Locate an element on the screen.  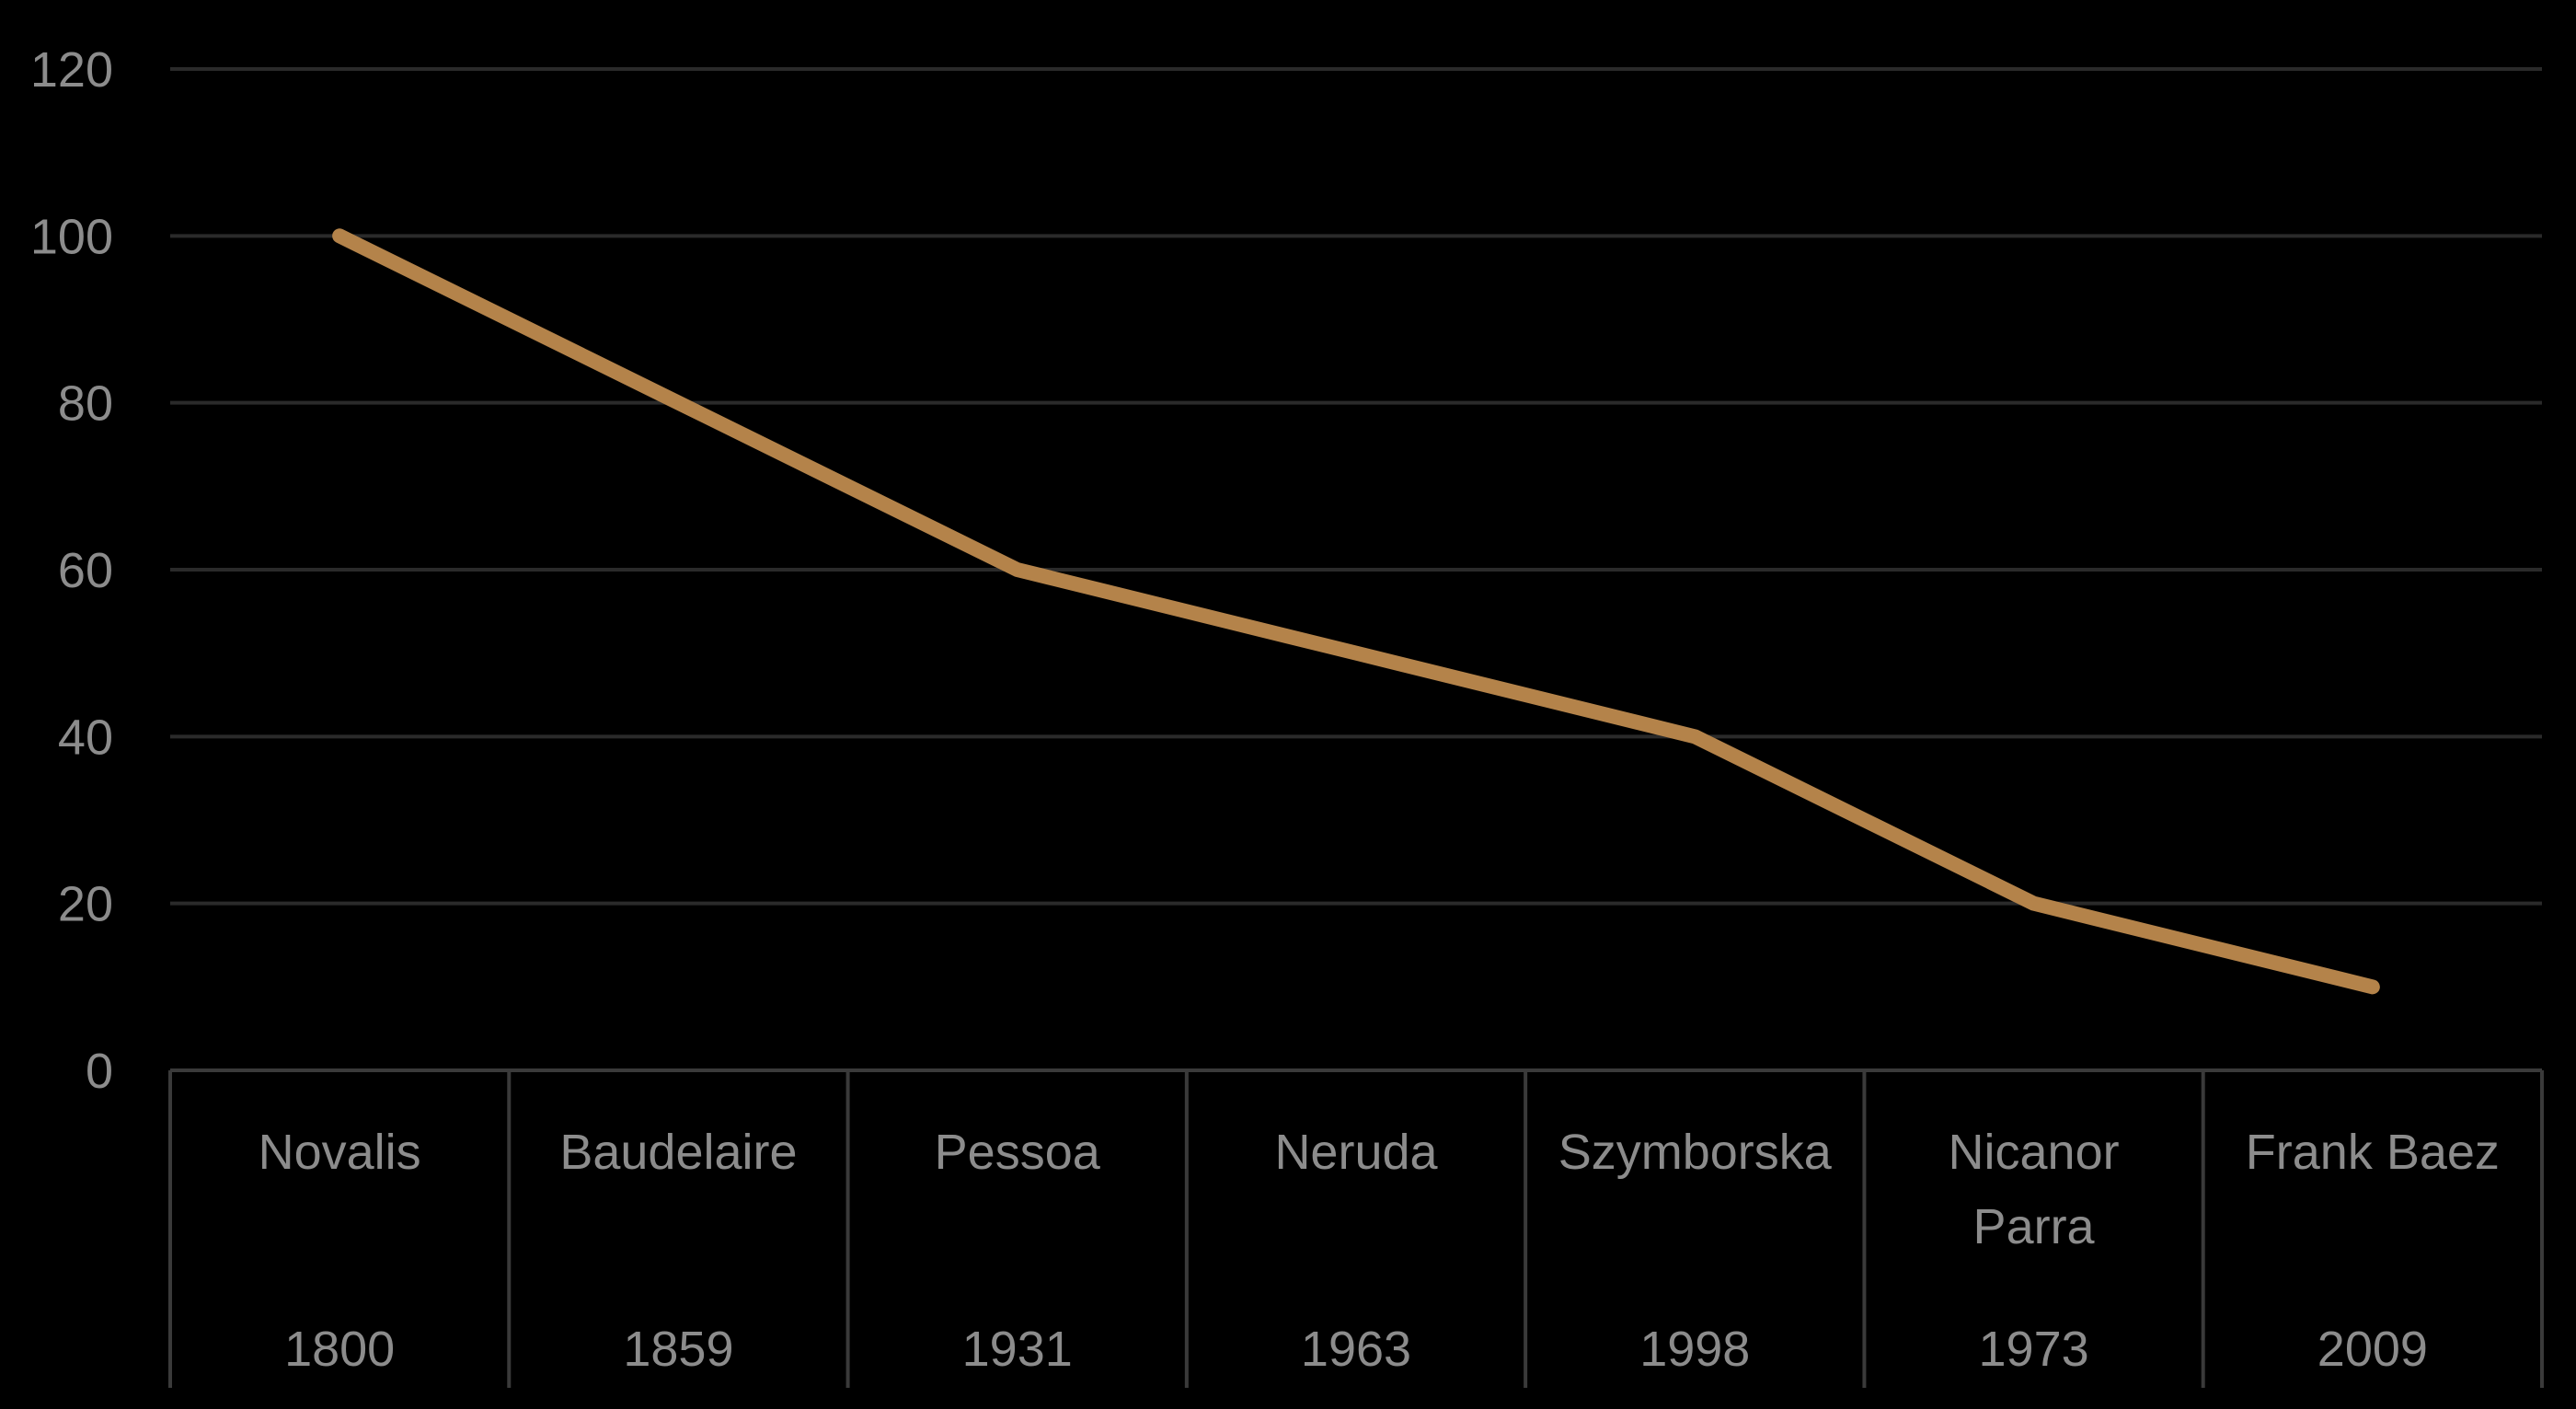
y-axis-tick-labels: 0 20 40 60 80 100 120 is located at coordinates (71, 571).